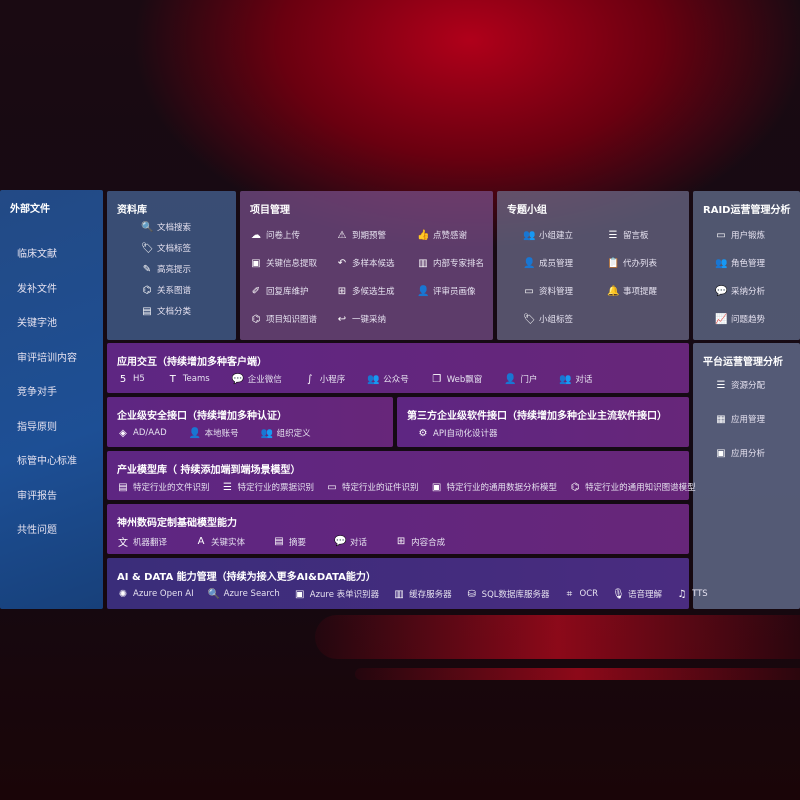 Image resolution: width=800 pixels, height=800 pixels. Describe the element at coordinates (388, 379) in the screenshot. I see `app-interaction-item: 👥 公众号` at that location.